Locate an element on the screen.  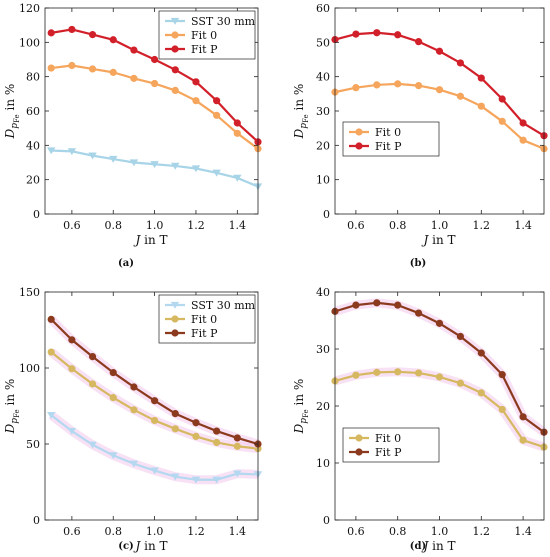
panel-caption: (d) is located at coordinates (418, 546).